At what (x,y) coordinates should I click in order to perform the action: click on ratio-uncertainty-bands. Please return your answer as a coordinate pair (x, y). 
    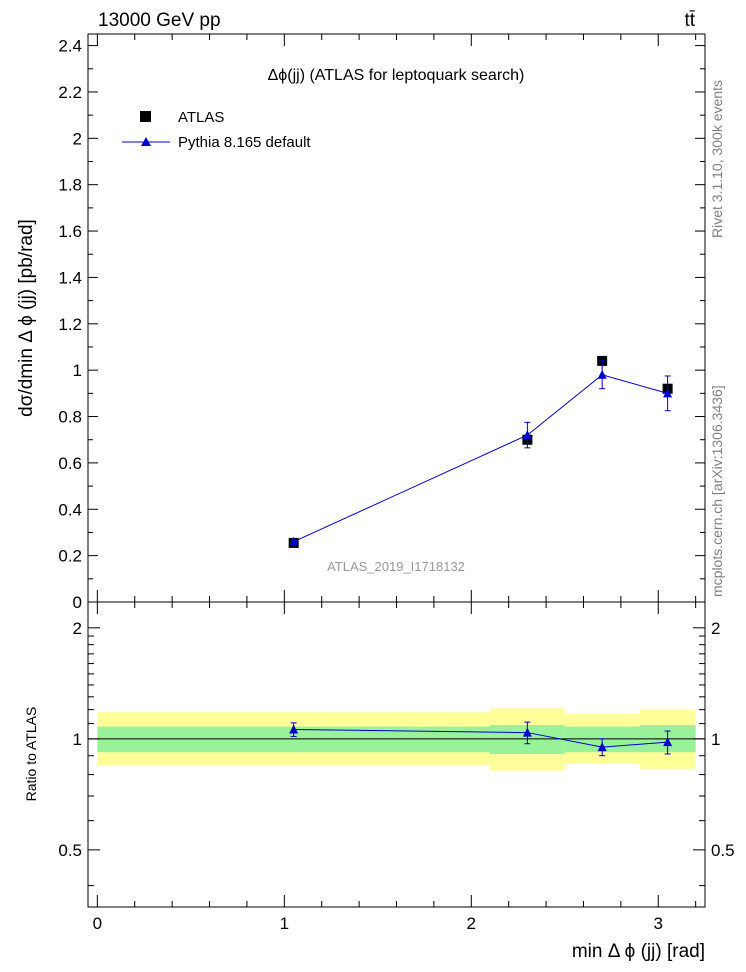
    Looking at the image, I should click on (396, 739).